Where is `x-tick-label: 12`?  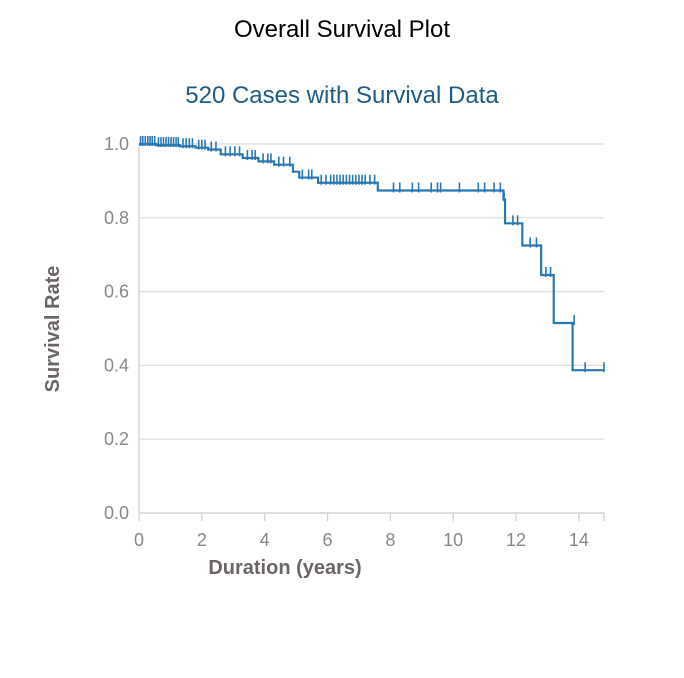 x-tick-label: 12 is located at coordinates (516, 540).